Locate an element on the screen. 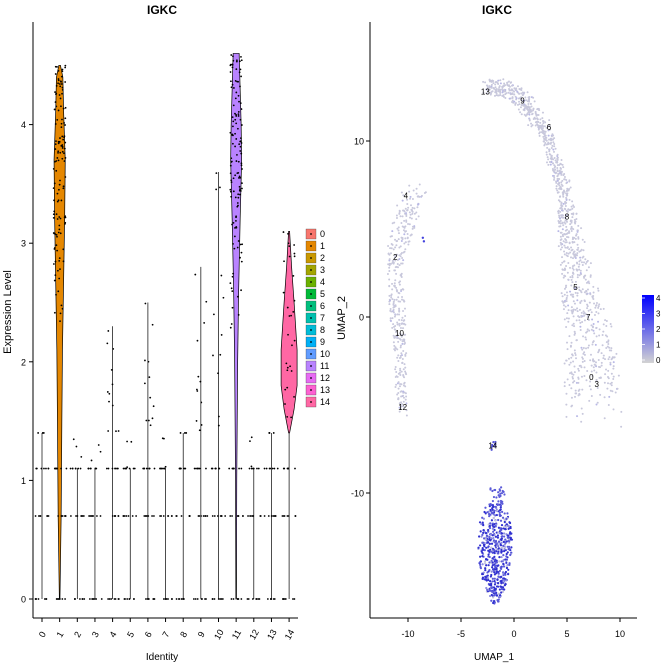 The image size is (667, 672). umap-cluster-label: 2 is located at coordinates (395, 257).